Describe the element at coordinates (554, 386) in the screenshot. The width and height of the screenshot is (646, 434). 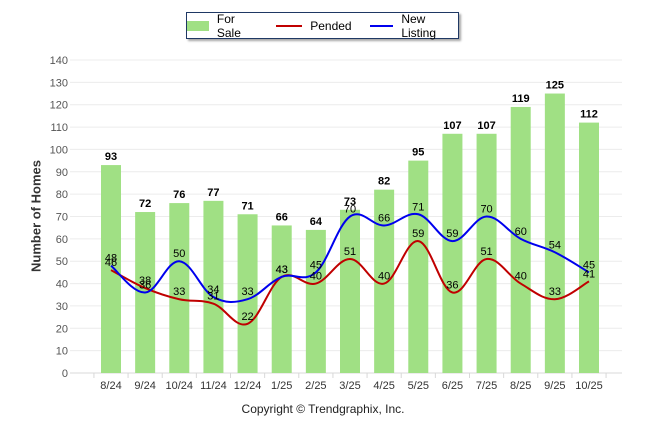
I see `x-tick-label: 9/25` at that location.